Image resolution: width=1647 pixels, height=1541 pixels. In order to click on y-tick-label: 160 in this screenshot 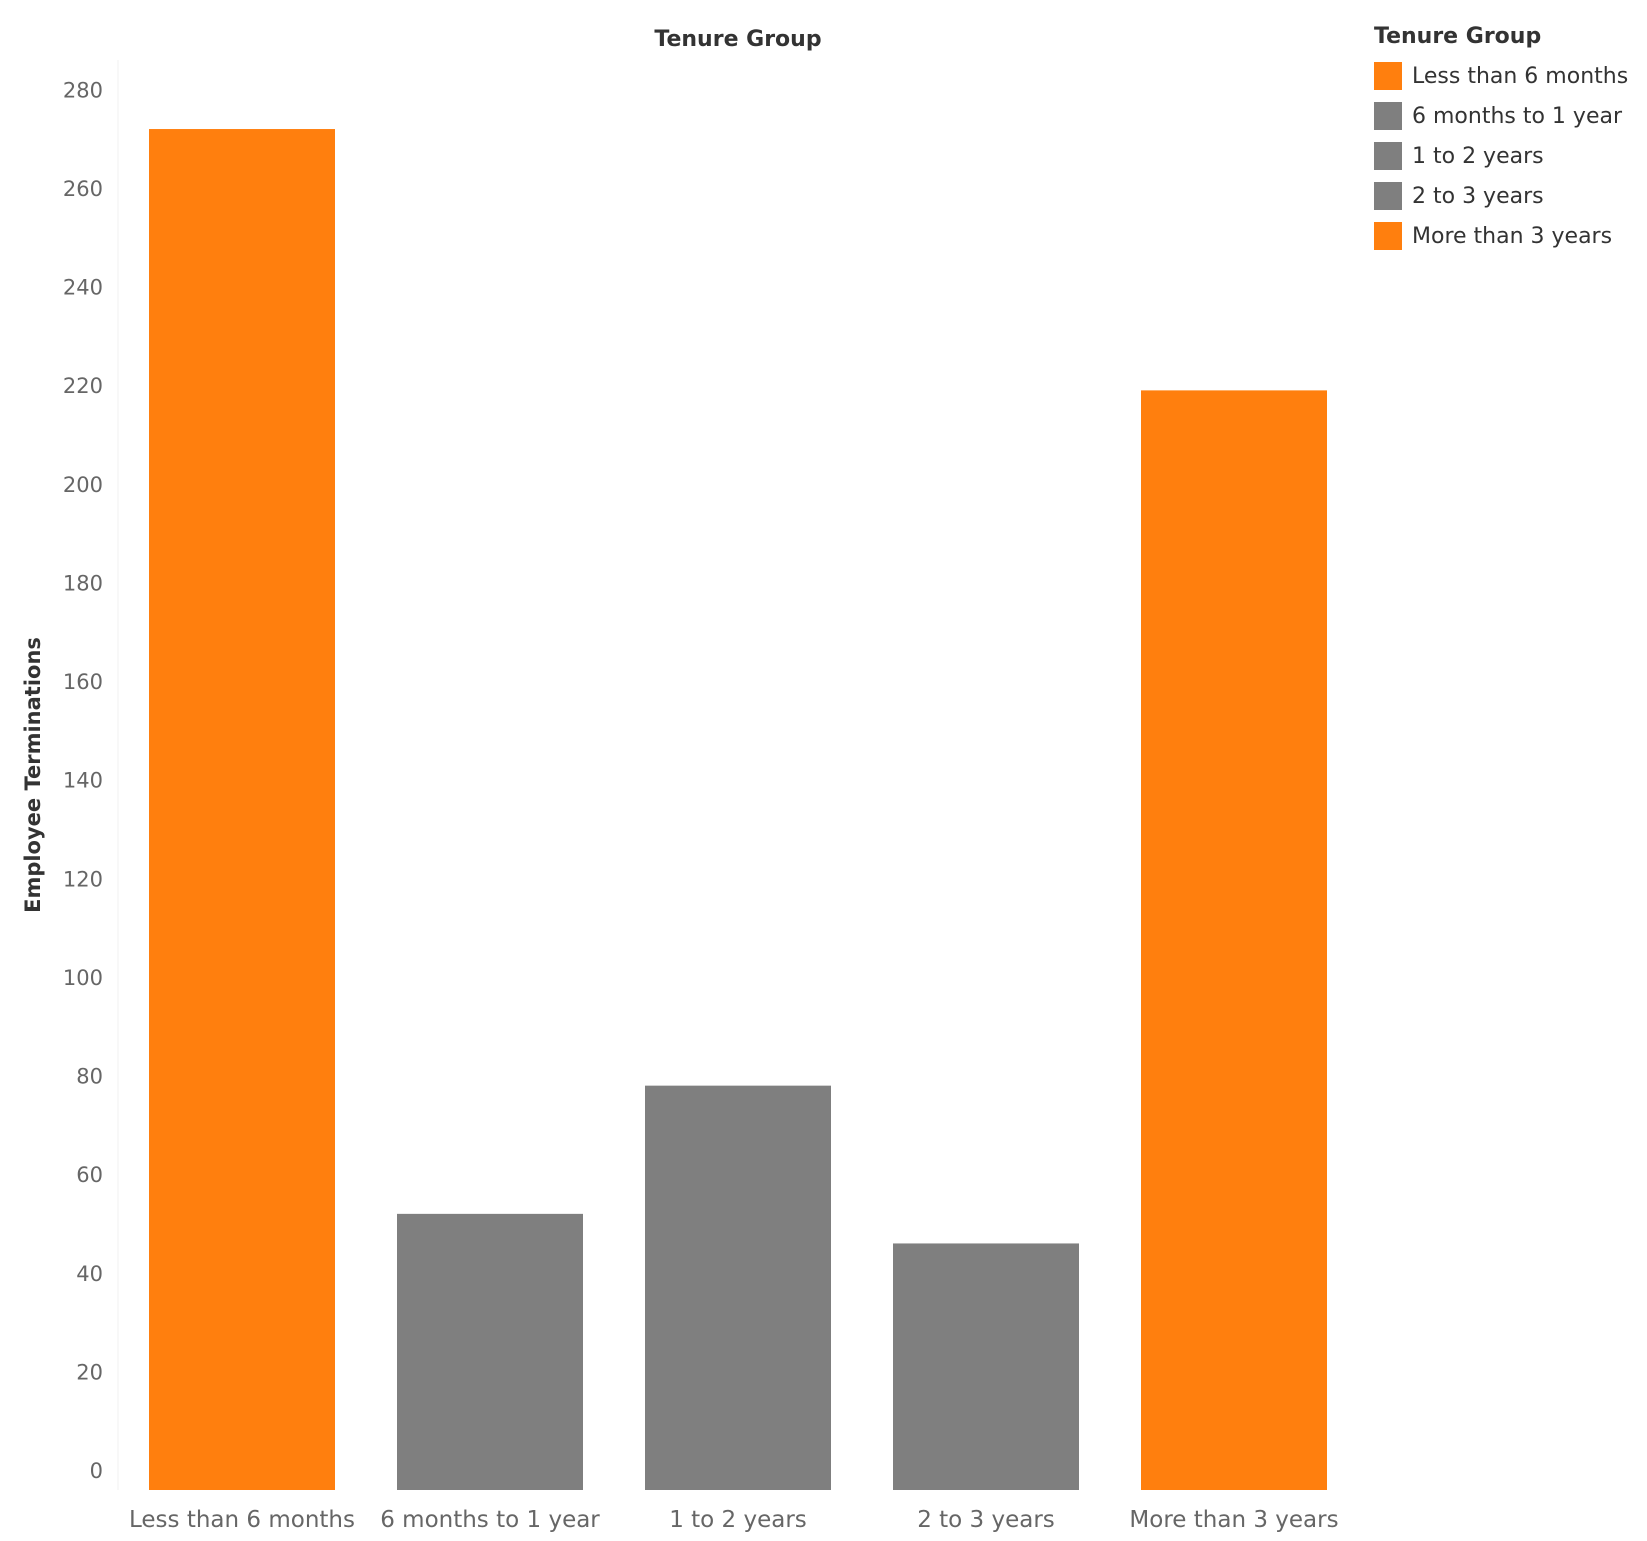, I will do `click(83, 682)`.